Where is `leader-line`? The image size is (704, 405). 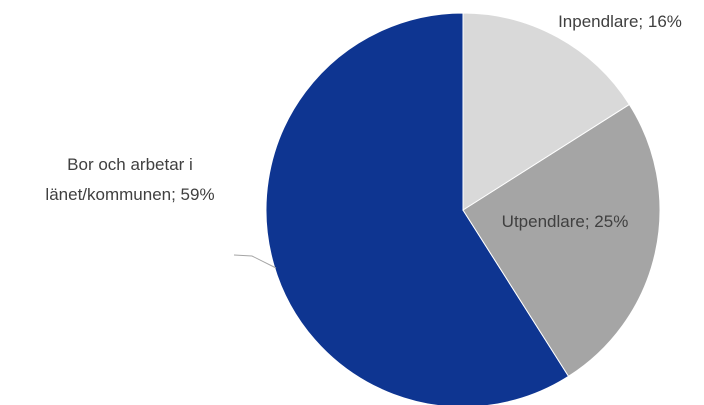 leader-line is located at coordinates (255, 261).